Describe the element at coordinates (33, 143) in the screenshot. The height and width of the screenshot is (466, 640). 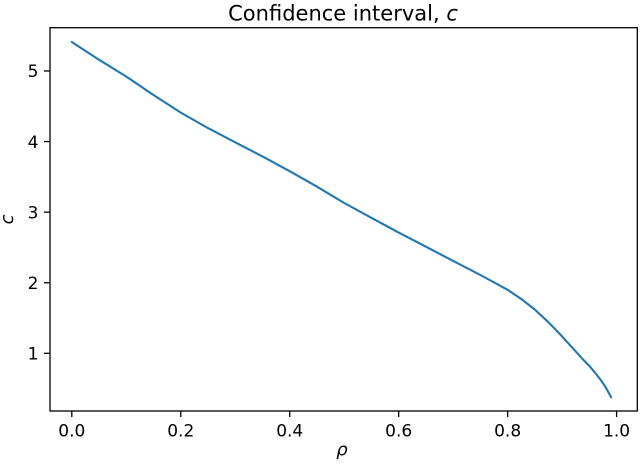
I see `y-tick-label: 4` at that location.